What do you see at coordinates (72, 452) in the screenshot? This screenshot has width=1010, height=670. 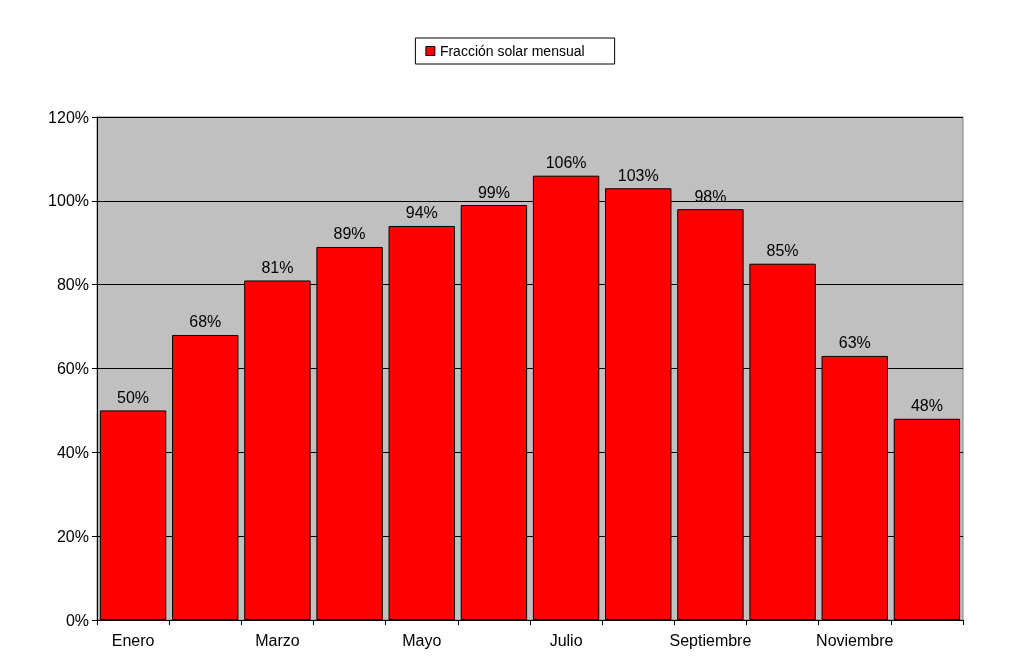 I see `y-tick-label: 40%` at bounding box center [72, 452].